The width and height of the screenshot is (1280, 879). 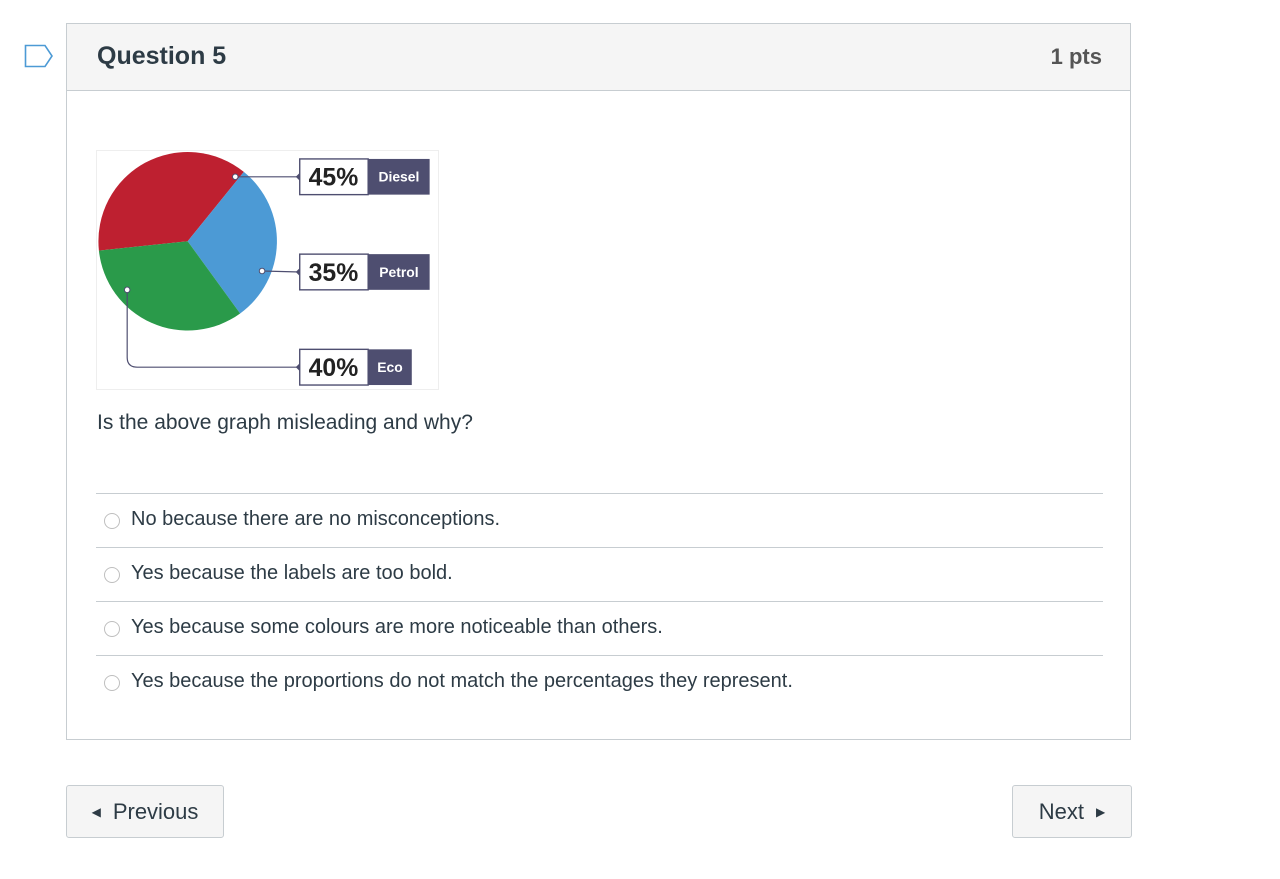 I want to click on previous-label: Previous, so click(x=155, y=811).